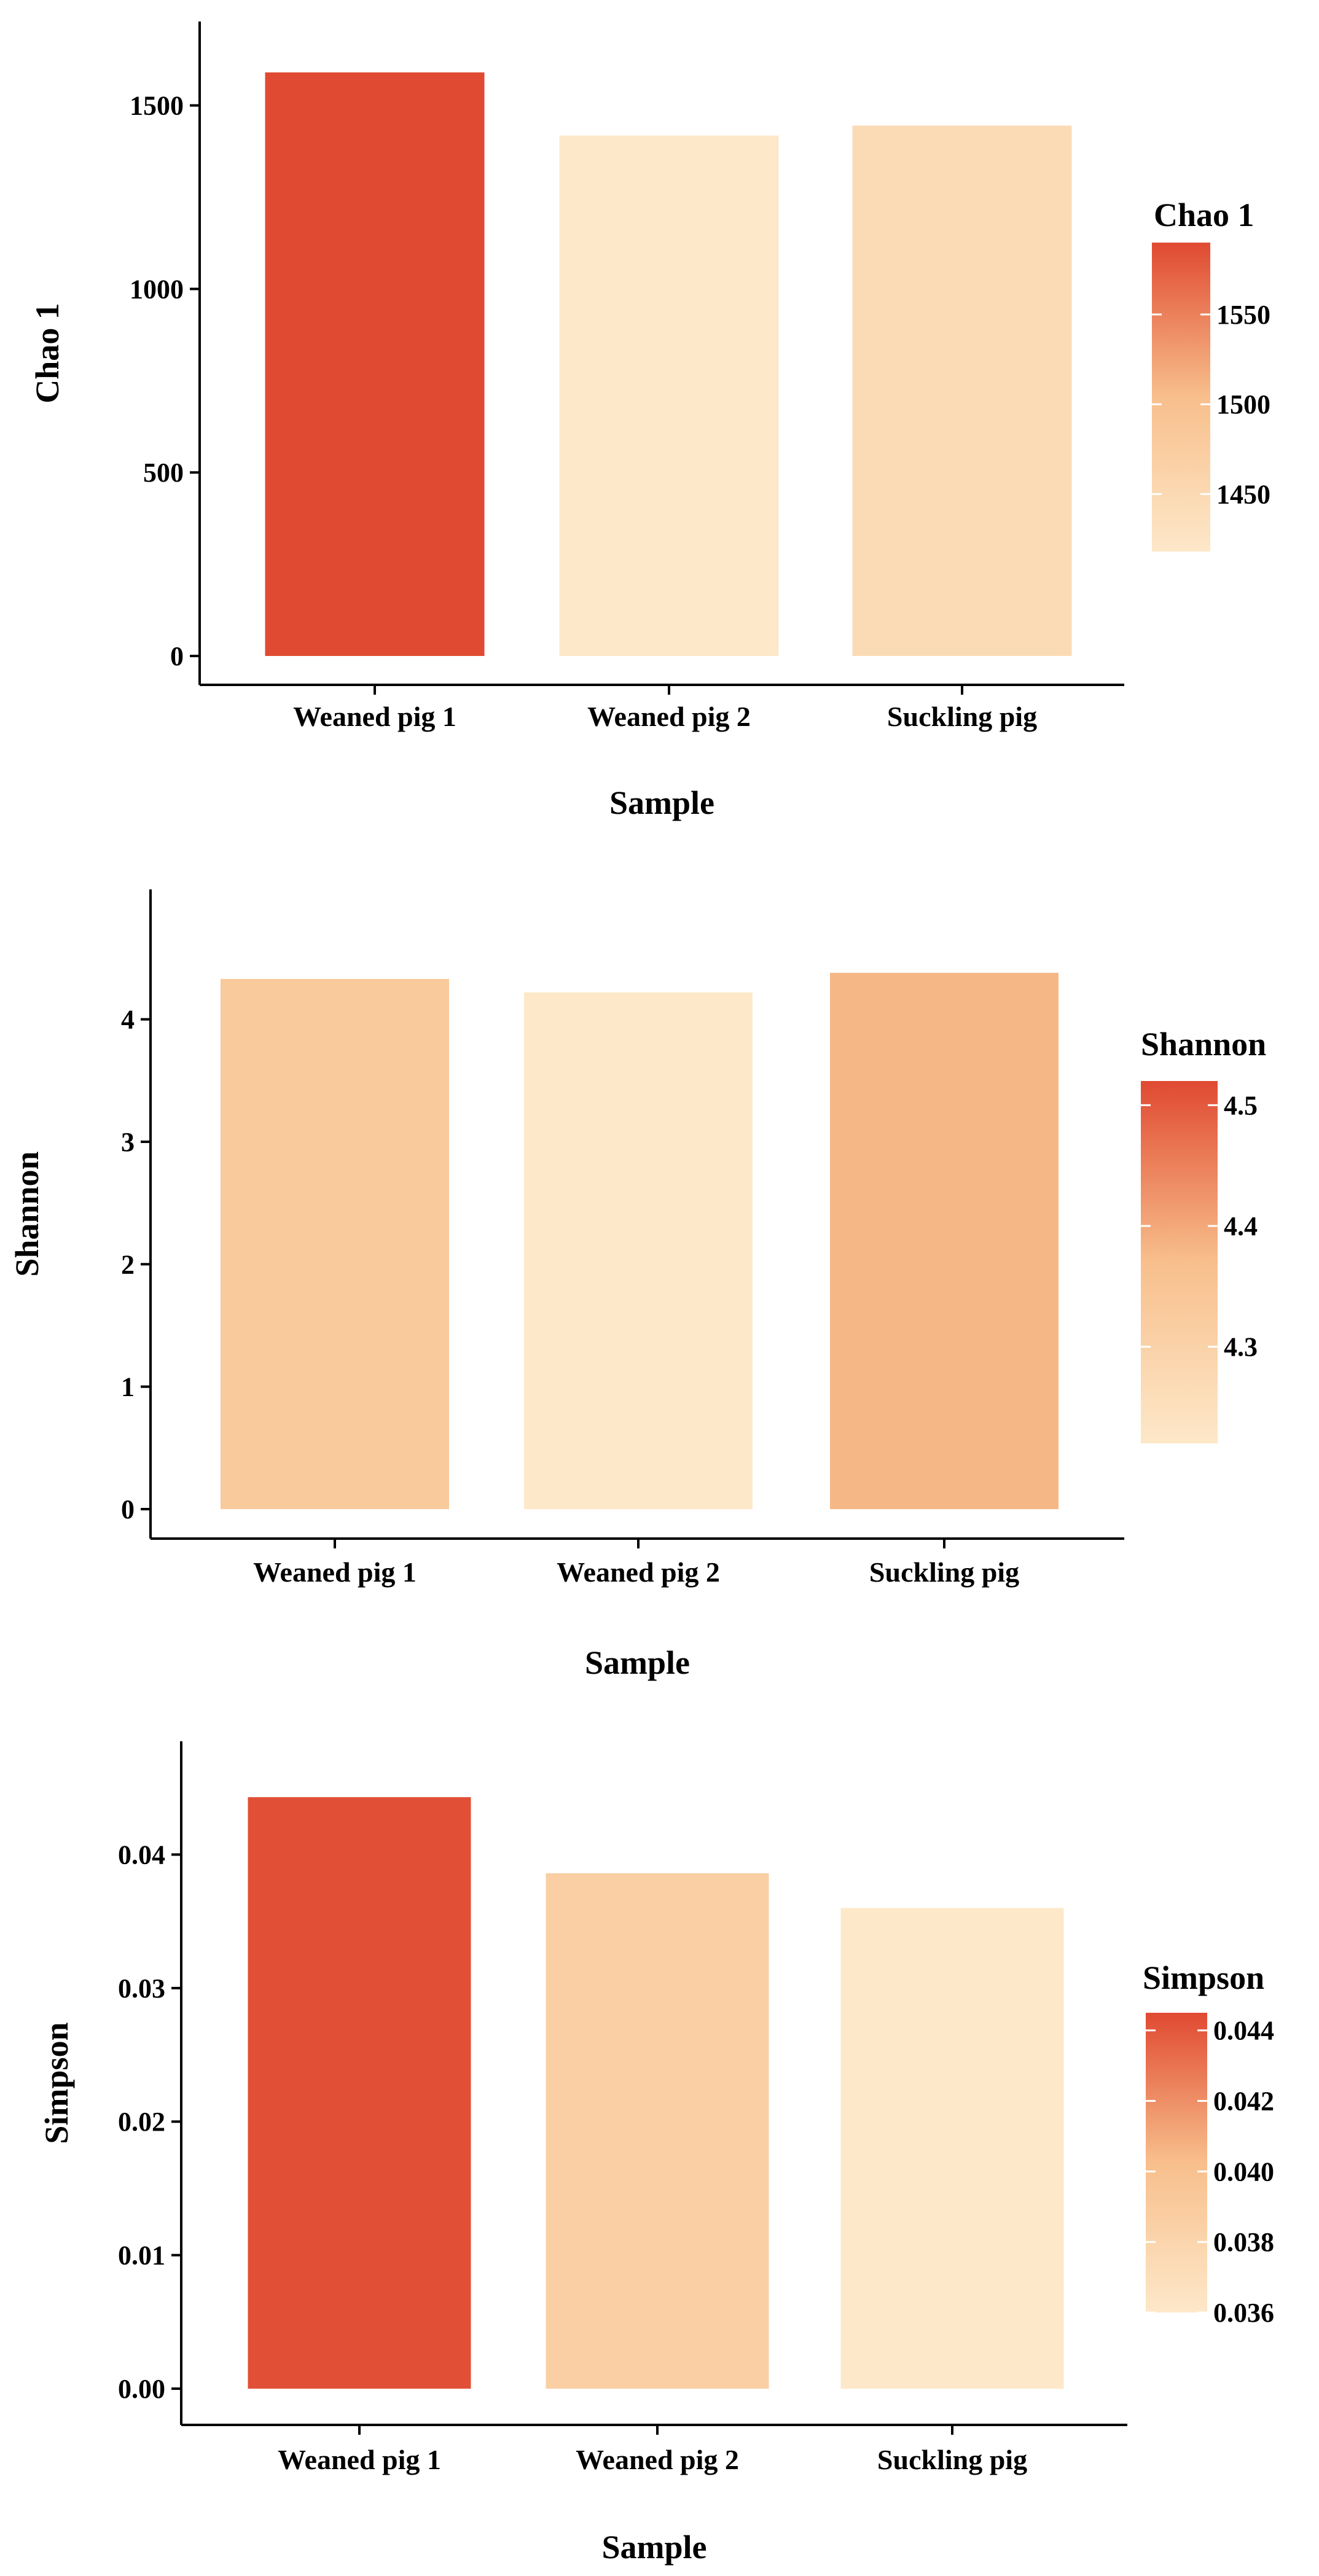 The image size is (1319, 2576). Describe the element at coordinates (141, 1988) in the screenshot. I see `y-tick-label: 0.03` at that location.